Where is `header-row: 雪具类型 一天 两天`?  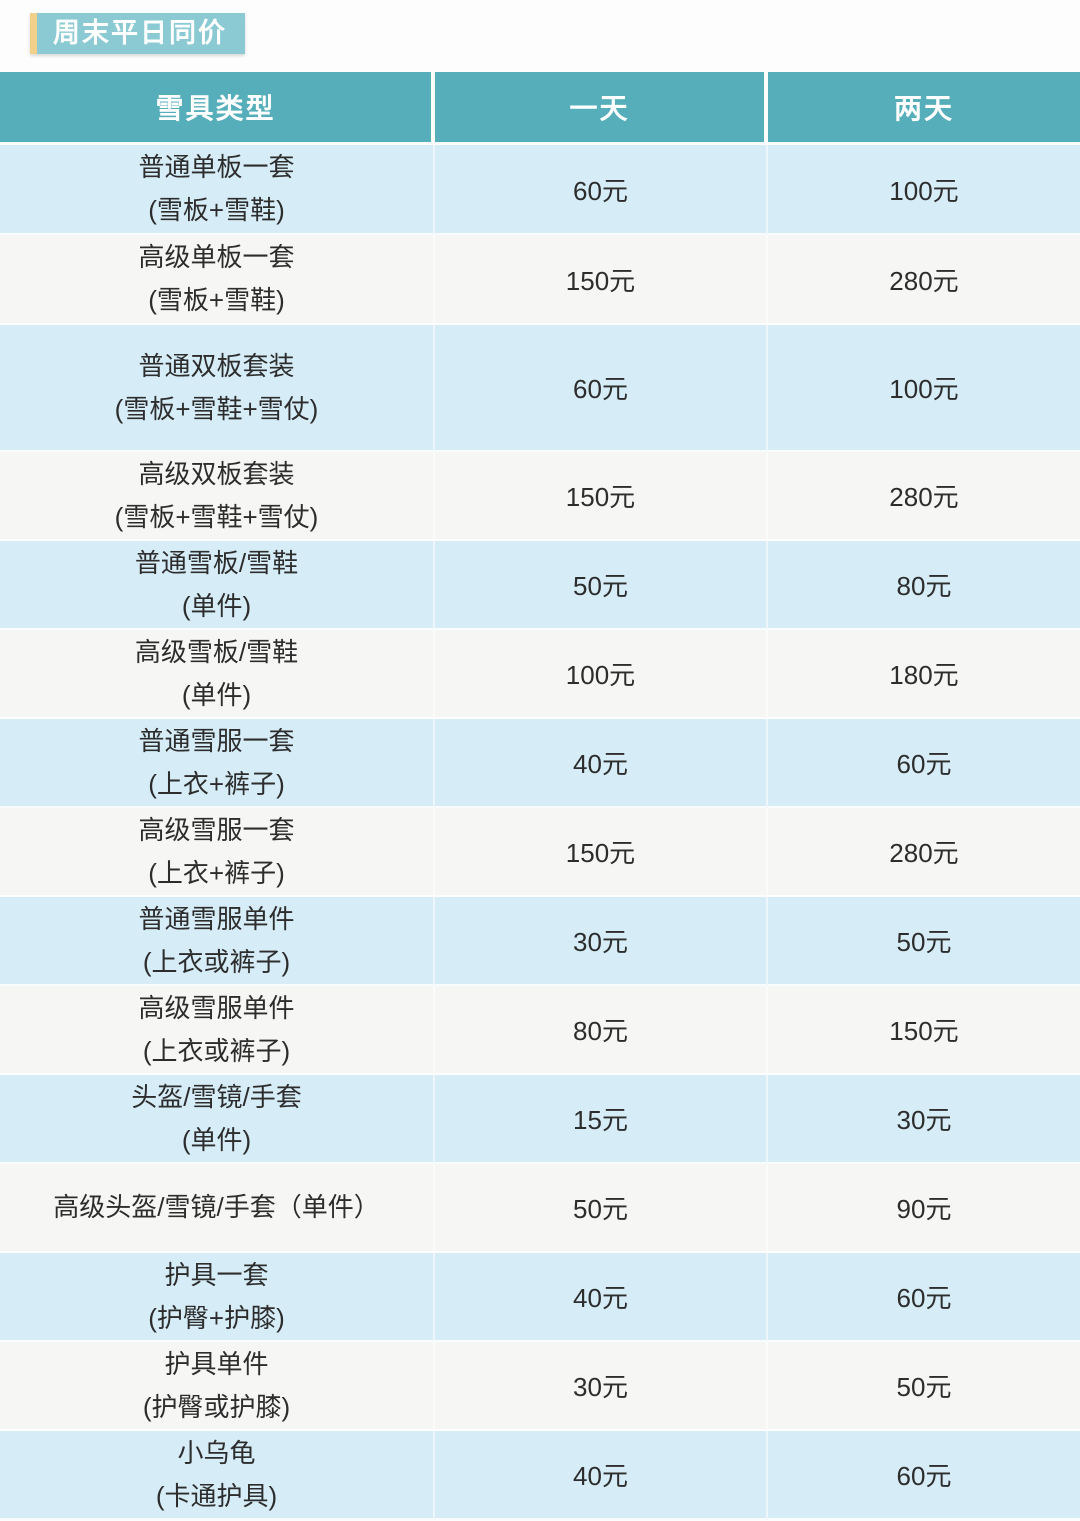 header-row: 雪具类型 一天 两天 is located at coordinates (540, 108).